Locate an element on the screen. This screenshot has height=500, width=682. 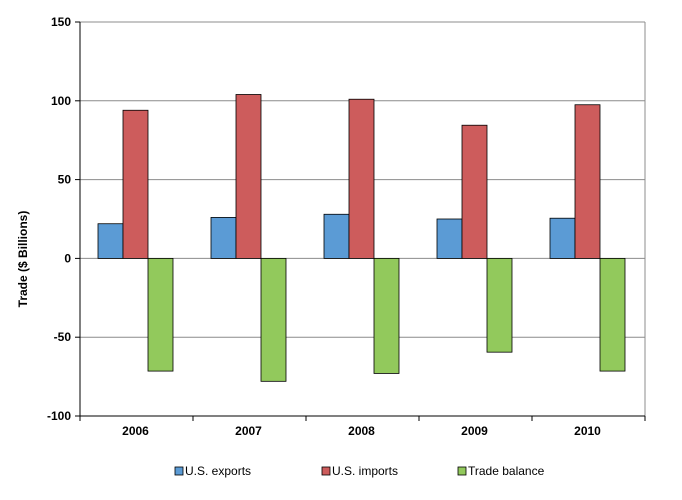
x-tick-labels: 2006 2007 2008 2009 2010 is located at coordinates (361, 431).